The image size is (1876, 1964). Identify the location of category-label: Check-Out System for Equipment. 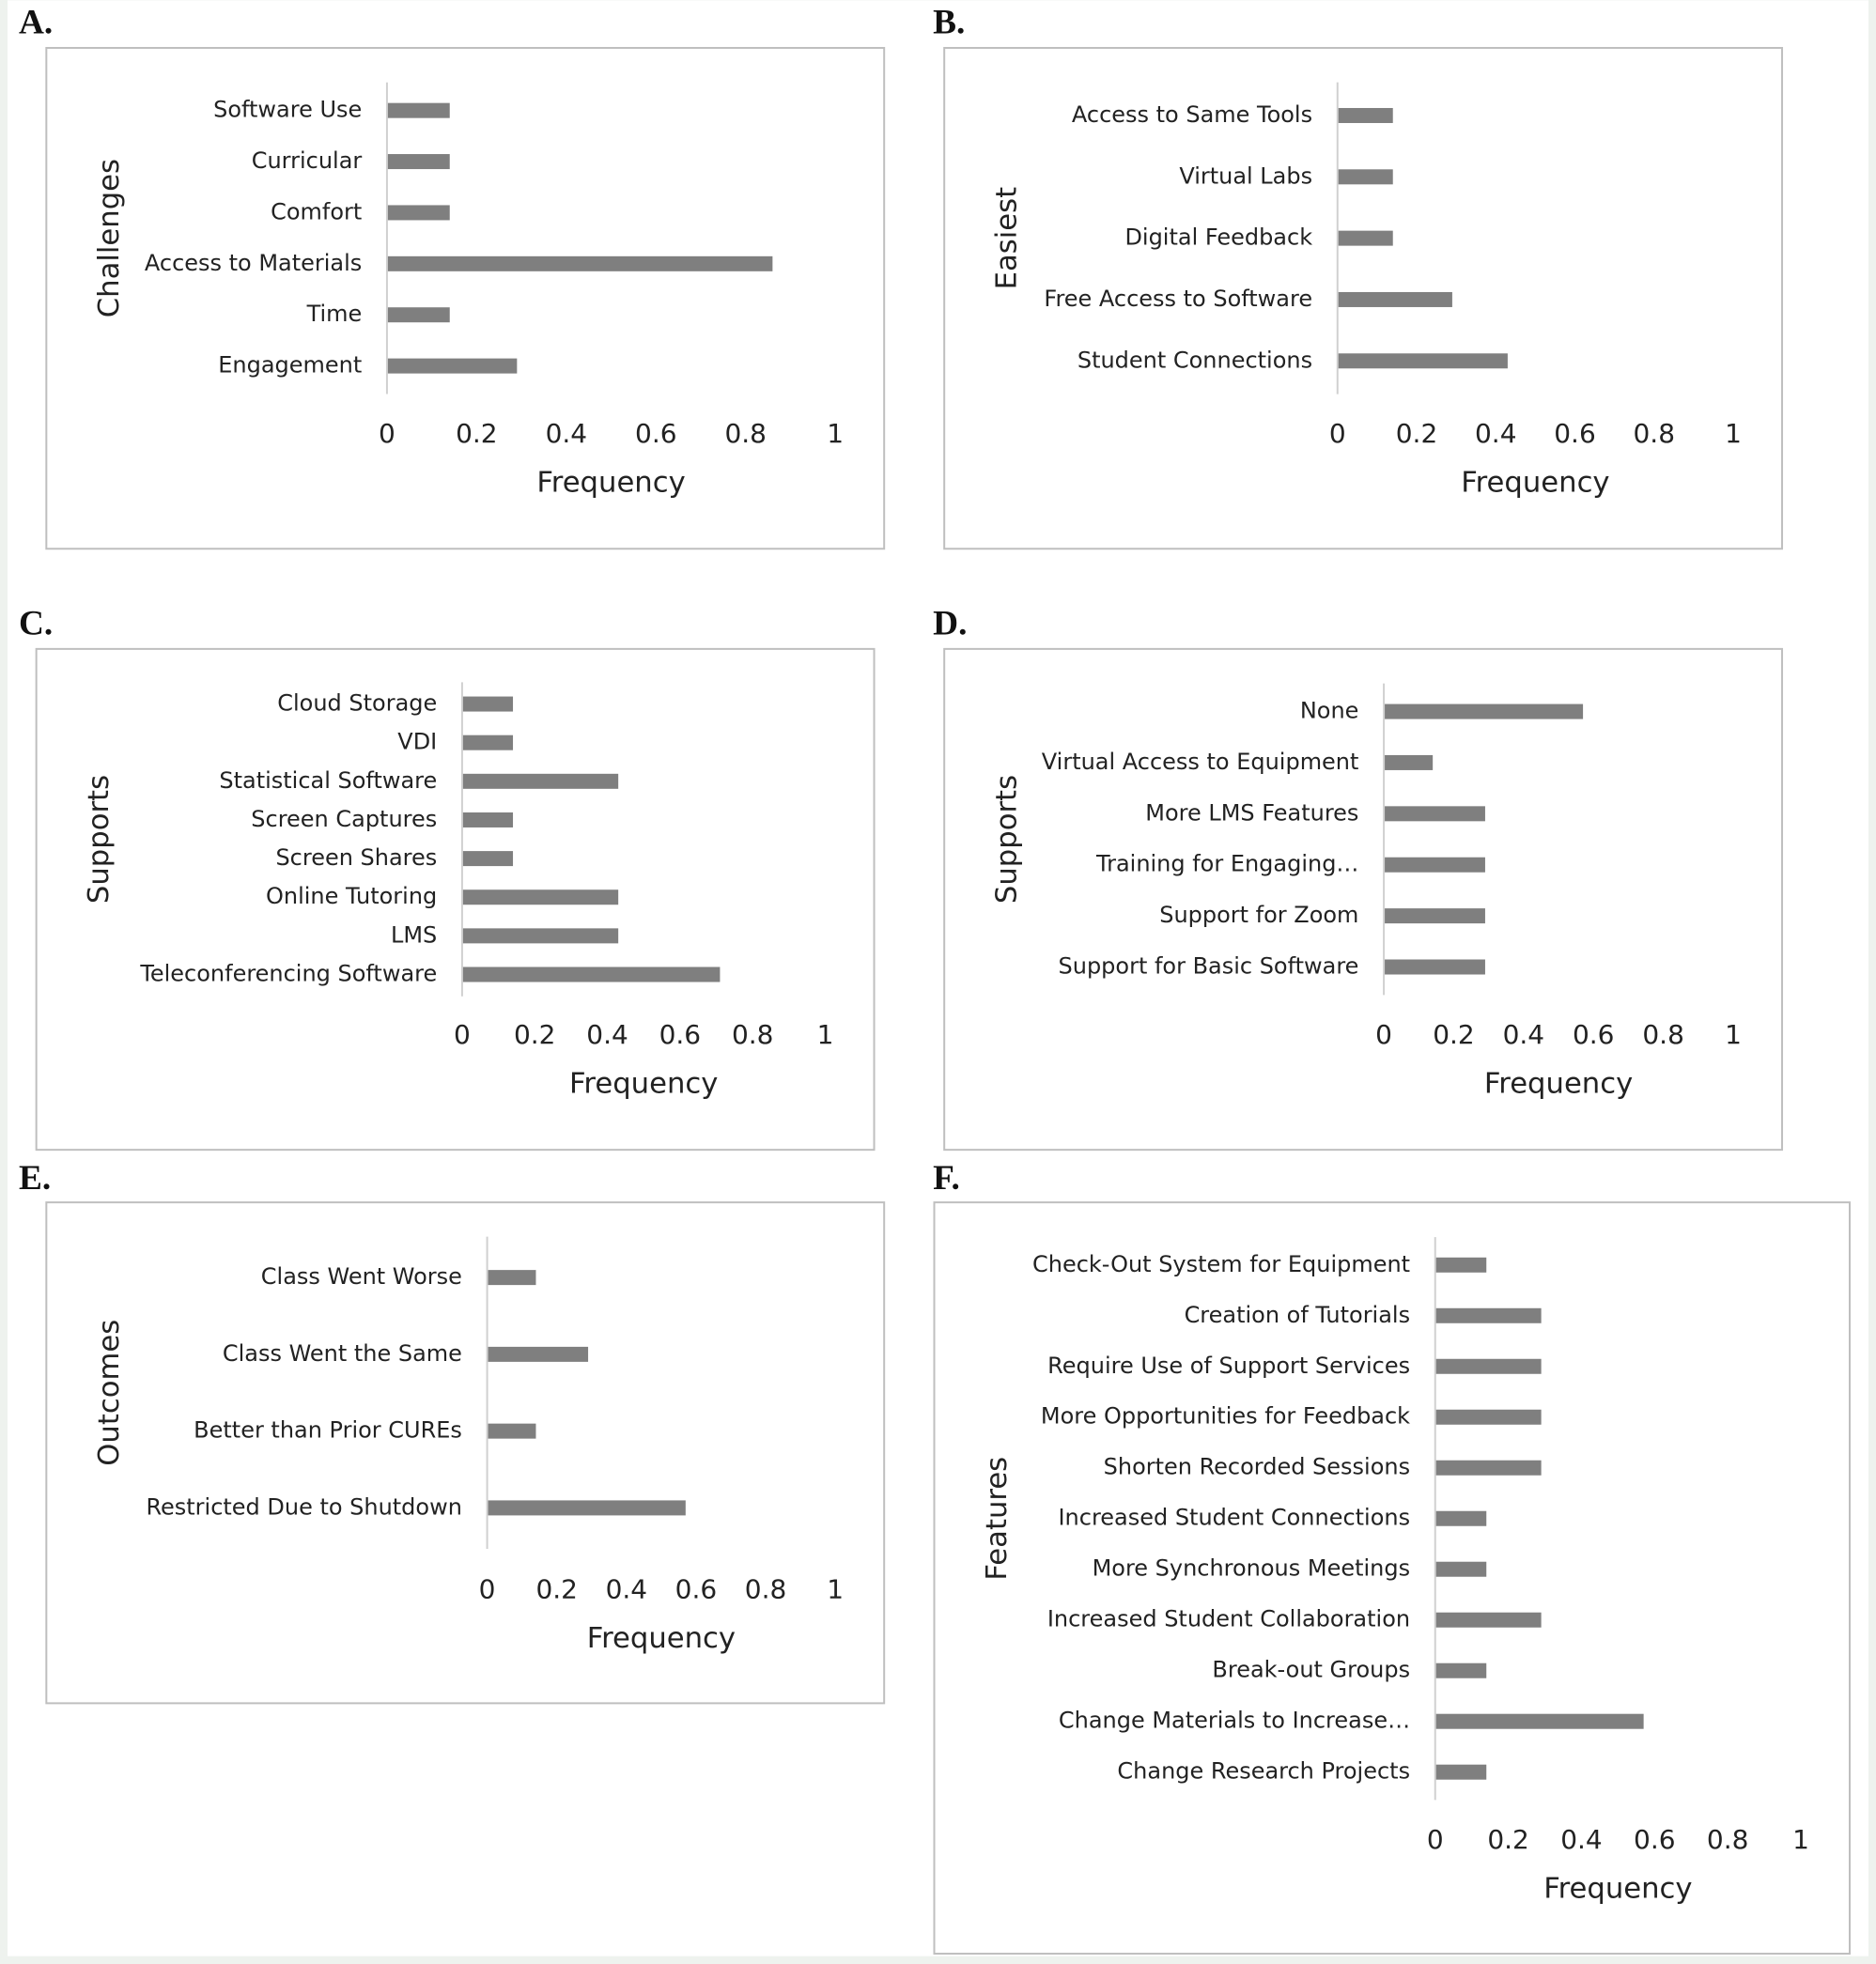
(1221, 1264).